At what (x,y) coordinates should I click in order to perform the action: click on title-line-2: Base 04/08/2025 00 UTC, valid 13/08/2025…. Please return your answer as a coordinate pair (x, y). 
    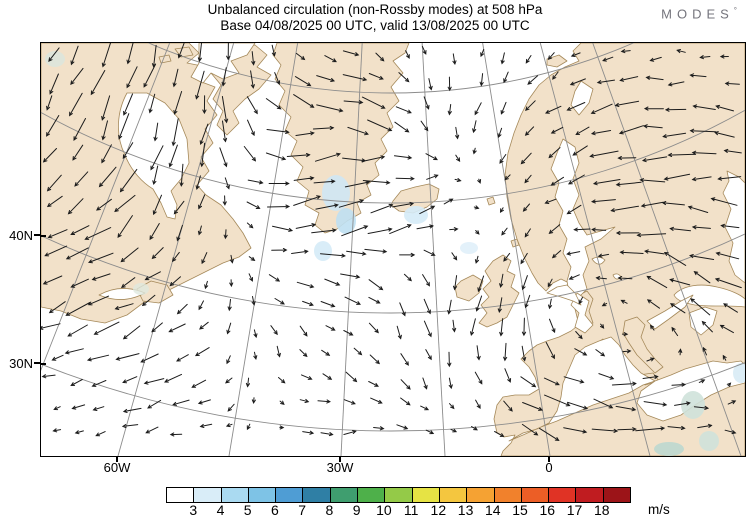
    Looking at the image, I should click on (375, 26).